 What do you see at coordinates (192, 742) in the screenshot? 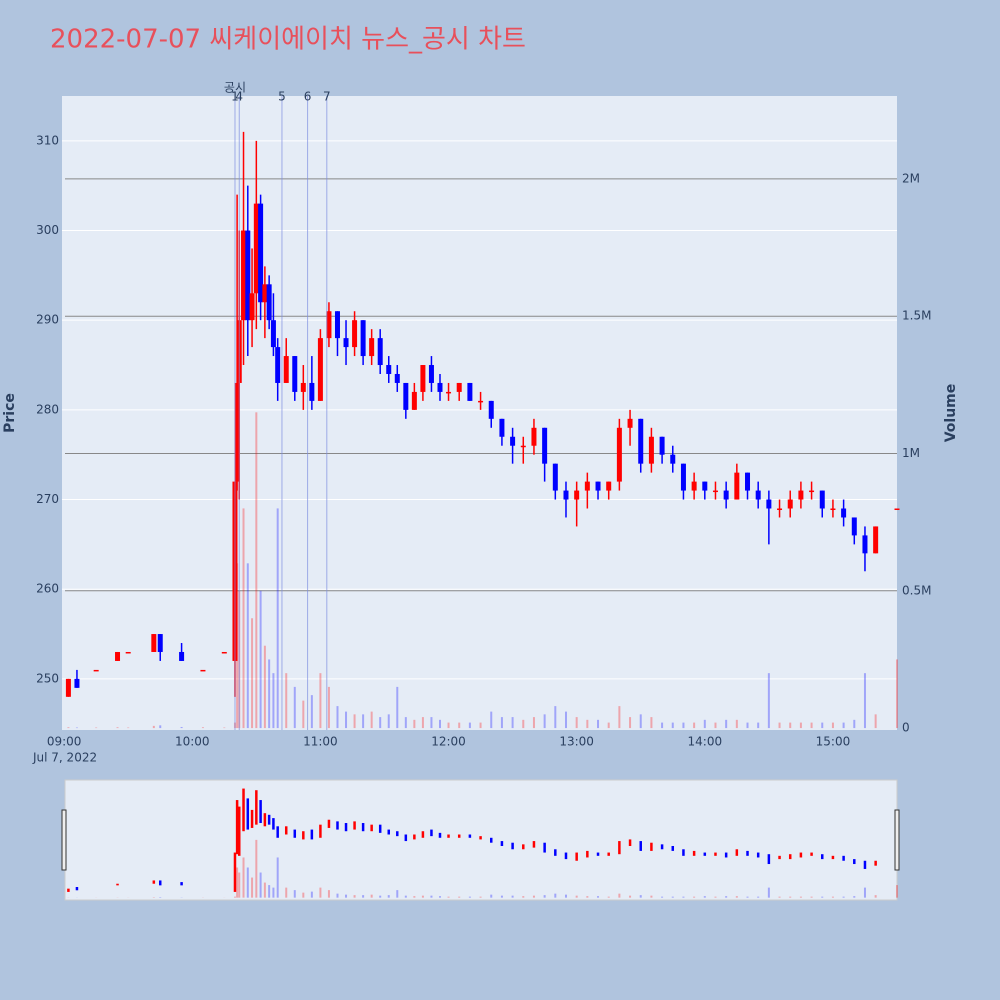
I see `x-tick-label: 10:00` at bounding box center [192, 742].